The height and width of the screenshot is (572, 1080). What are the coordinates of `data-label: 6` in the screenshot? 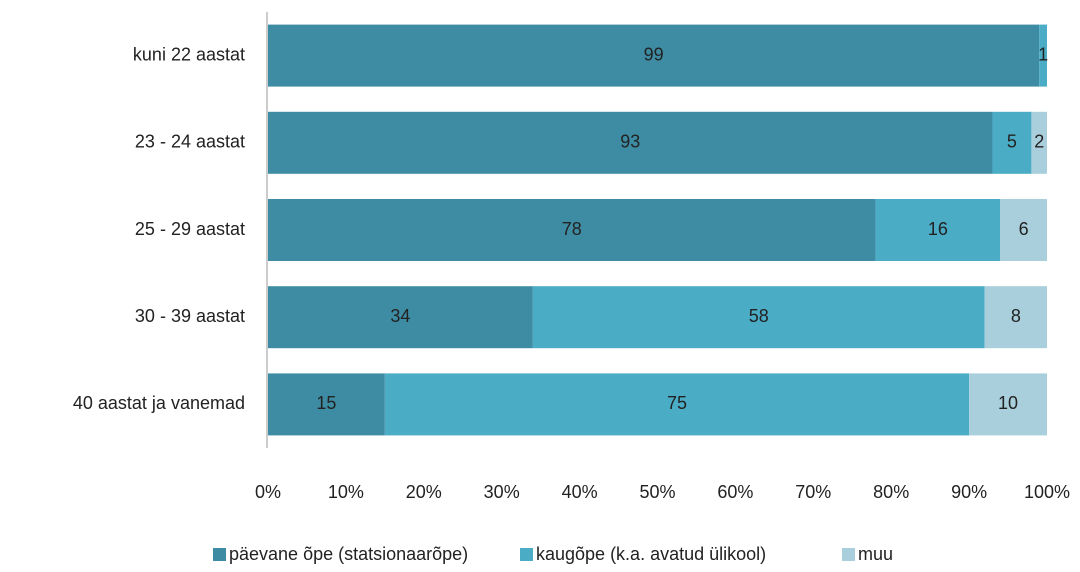 It's located at (1024, 229).